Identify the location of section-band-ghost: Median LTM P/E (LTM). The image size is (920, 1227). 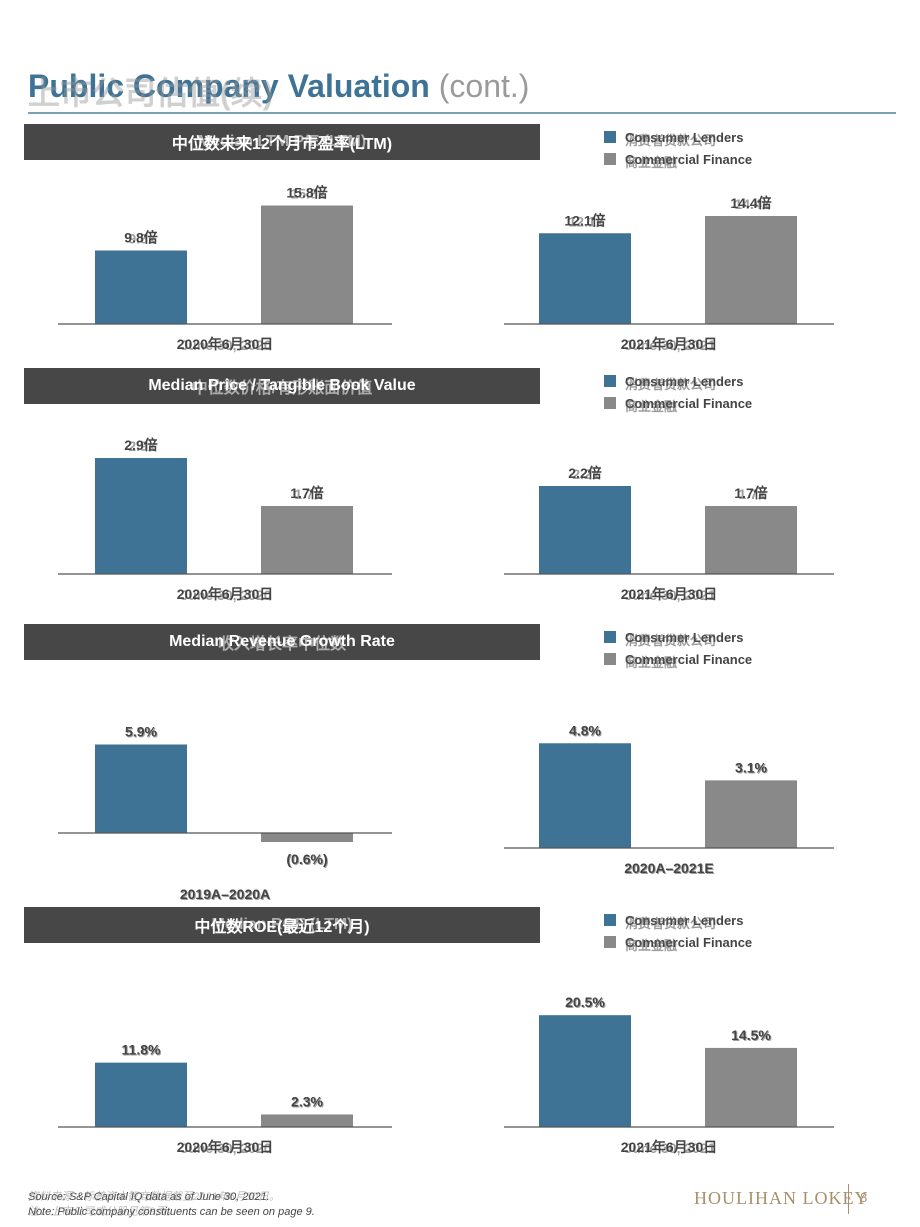
(282, 141).